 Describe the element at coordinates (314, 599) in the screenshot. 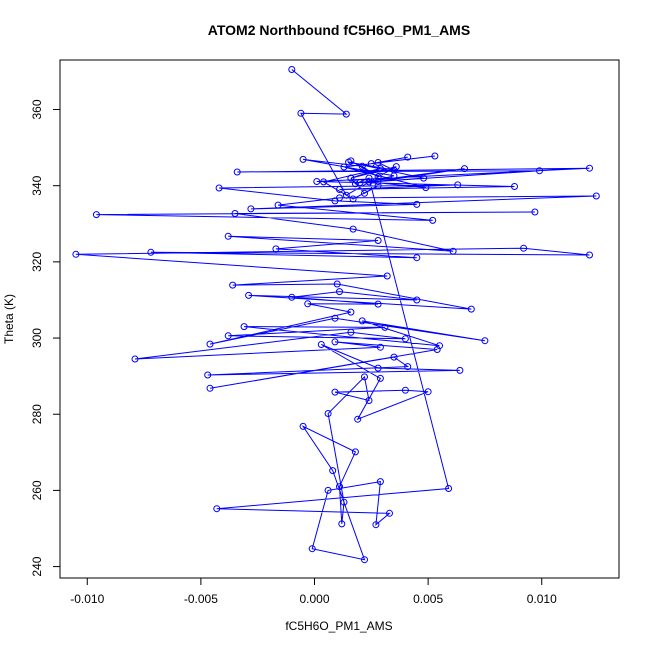

I see `x-tick-label: 0.000` at that location.